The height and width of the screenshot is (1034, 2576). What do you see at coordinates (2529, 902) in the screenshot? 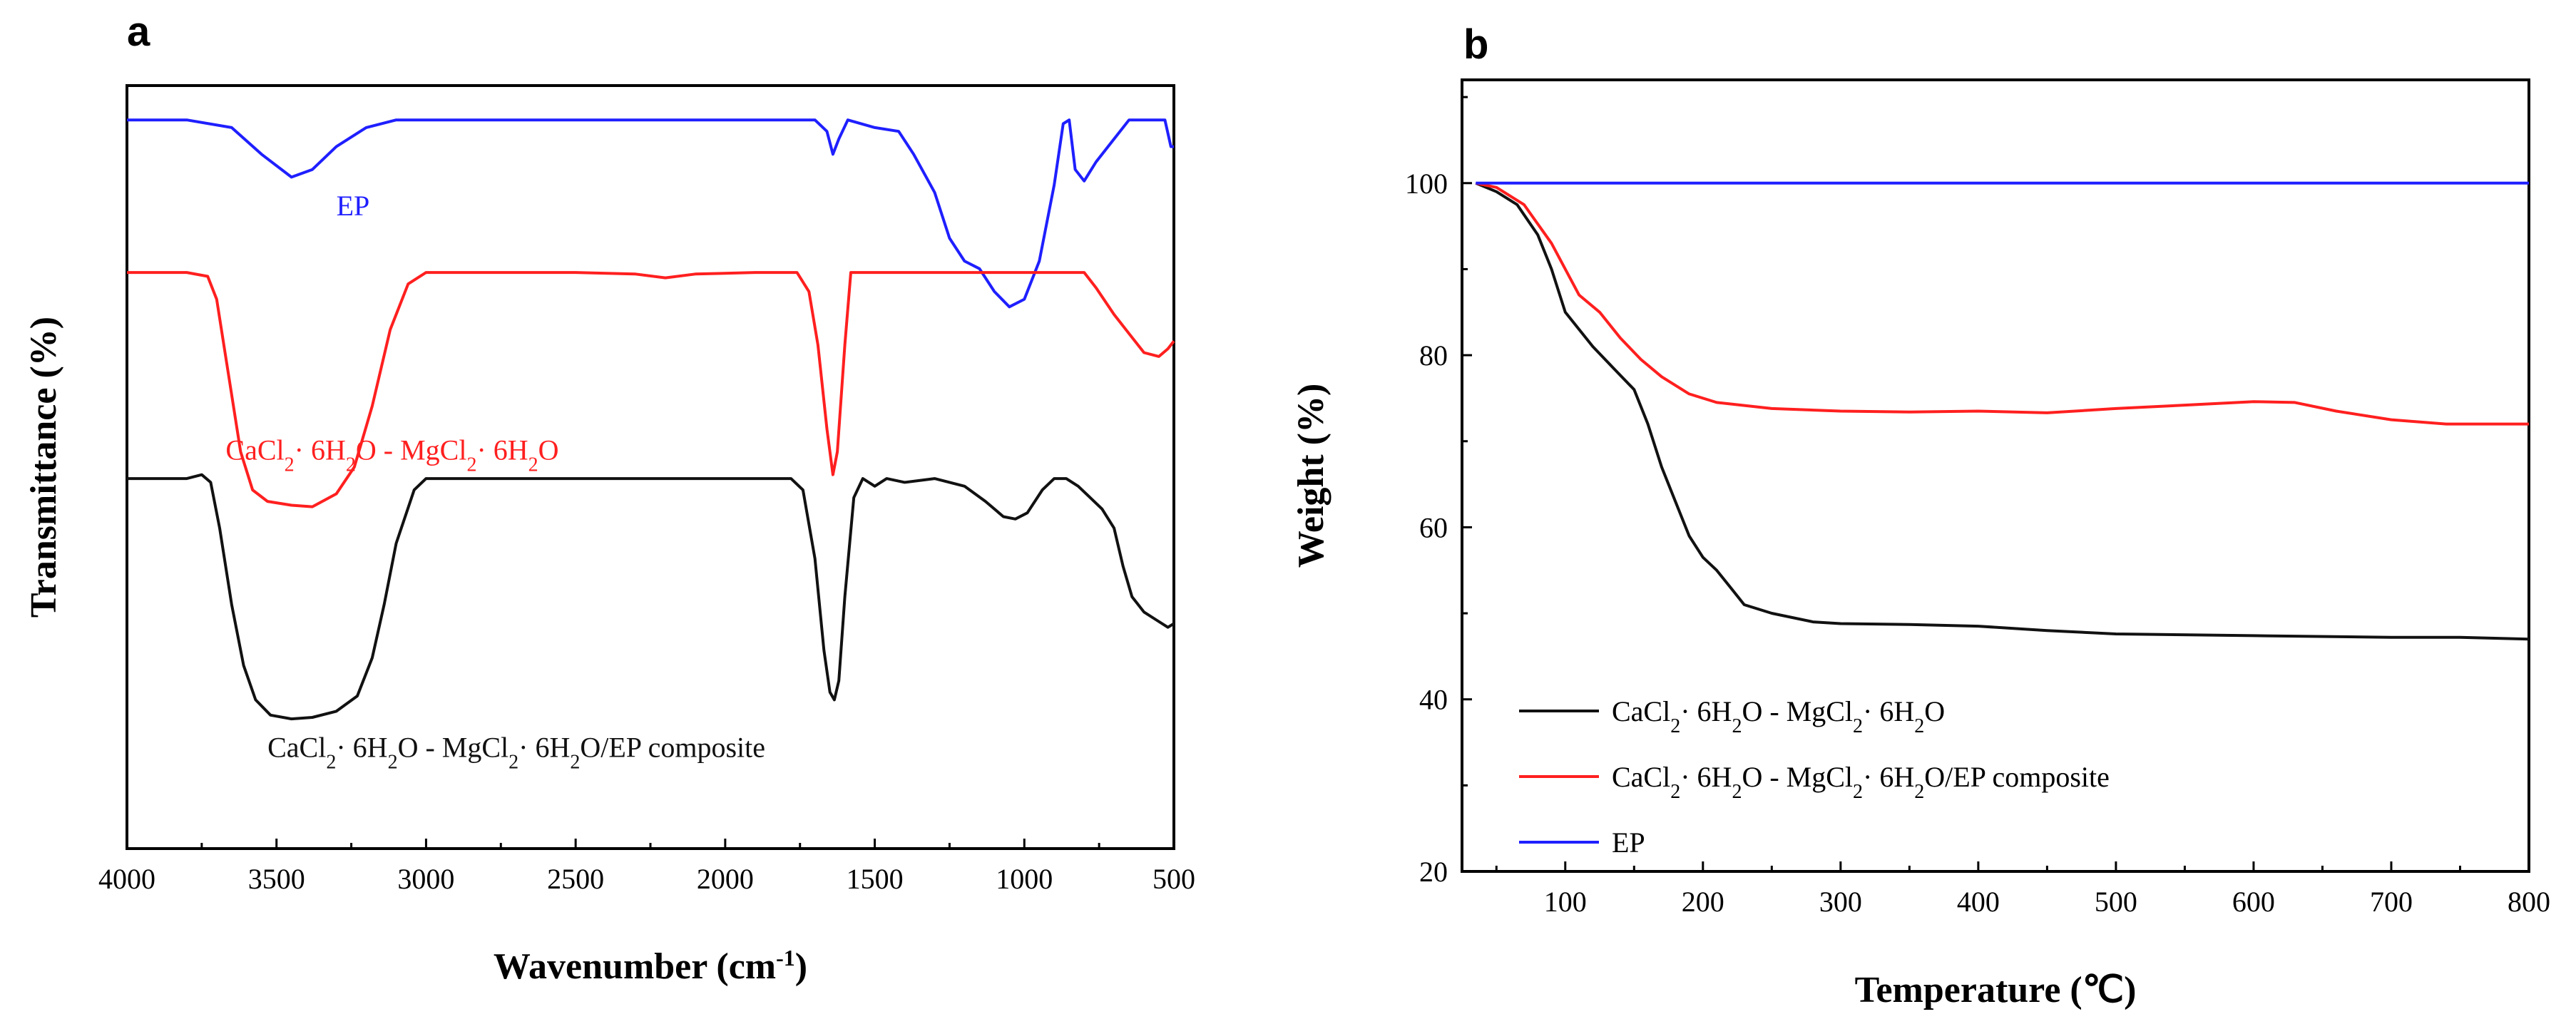
I see `b-x-tick-label: 800` at bounding box center [2529, 902].